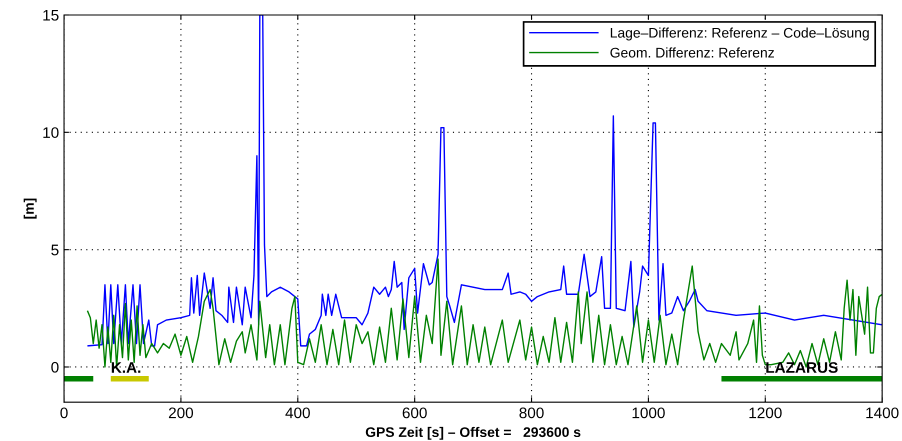  I want to click on y-tick-label: 5, so click(55, 250).